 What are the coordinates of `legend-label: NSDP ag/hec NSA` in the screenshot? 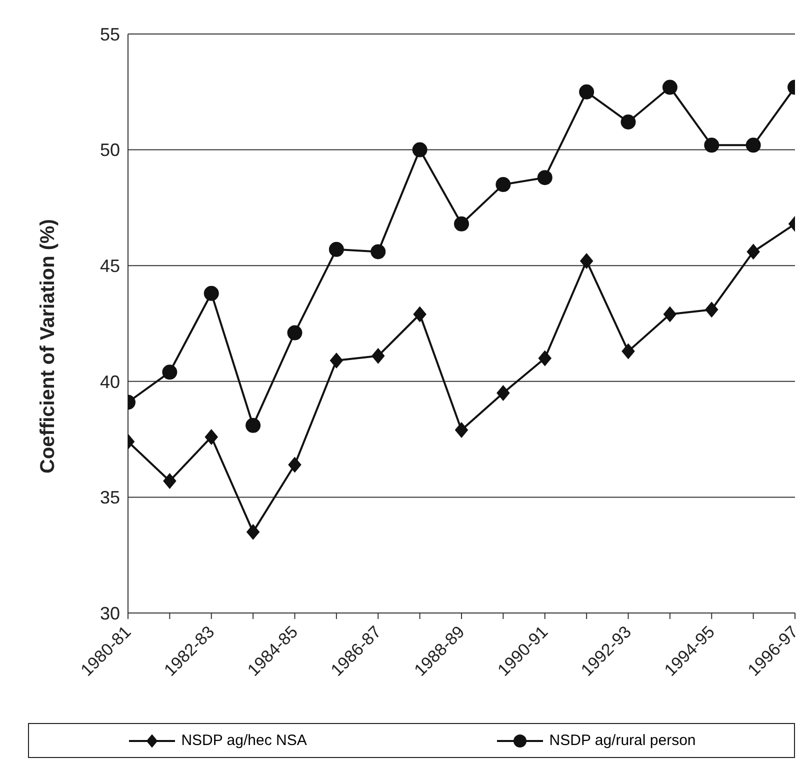 It's located at (244, 740).